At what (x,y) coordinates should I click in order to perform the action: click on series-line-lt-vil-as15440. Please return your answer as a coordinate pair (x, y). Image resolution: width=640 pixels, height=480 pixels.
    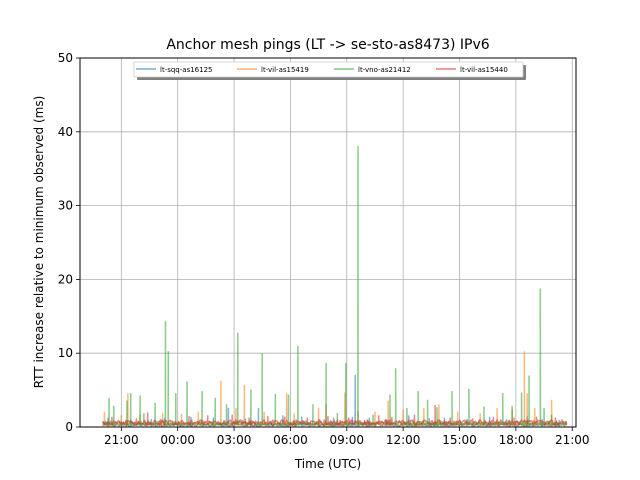
    Looking at the image, I should click on (334, 415).